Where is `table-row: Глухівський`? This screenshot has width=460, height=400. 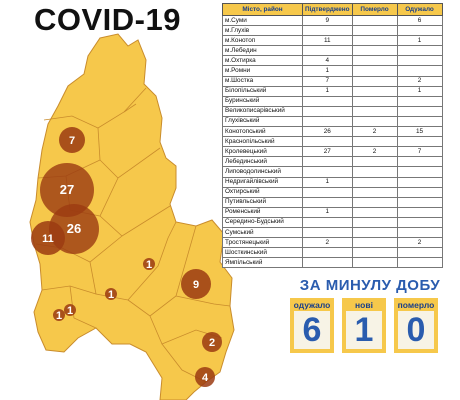 table-row: Глухівський is located at coordinates (332, 121).